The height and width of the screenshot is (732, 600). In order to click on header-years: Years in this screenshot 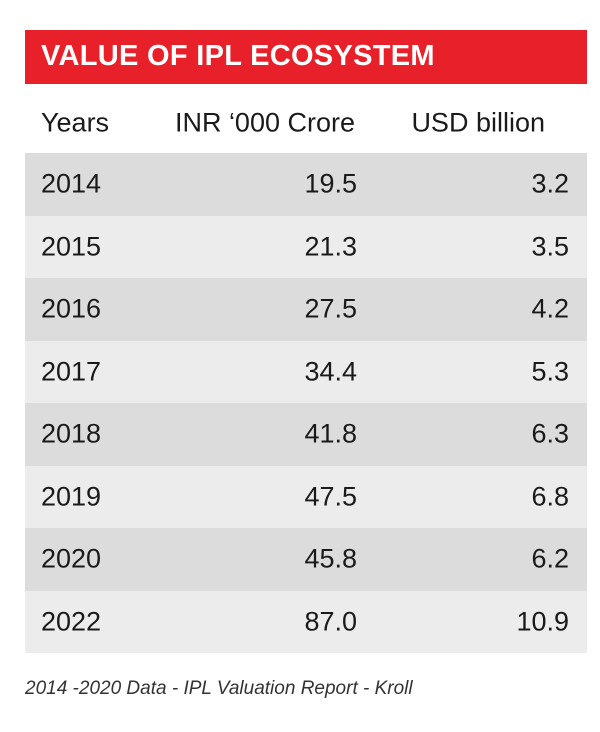, I will do `click(75, 122)`.